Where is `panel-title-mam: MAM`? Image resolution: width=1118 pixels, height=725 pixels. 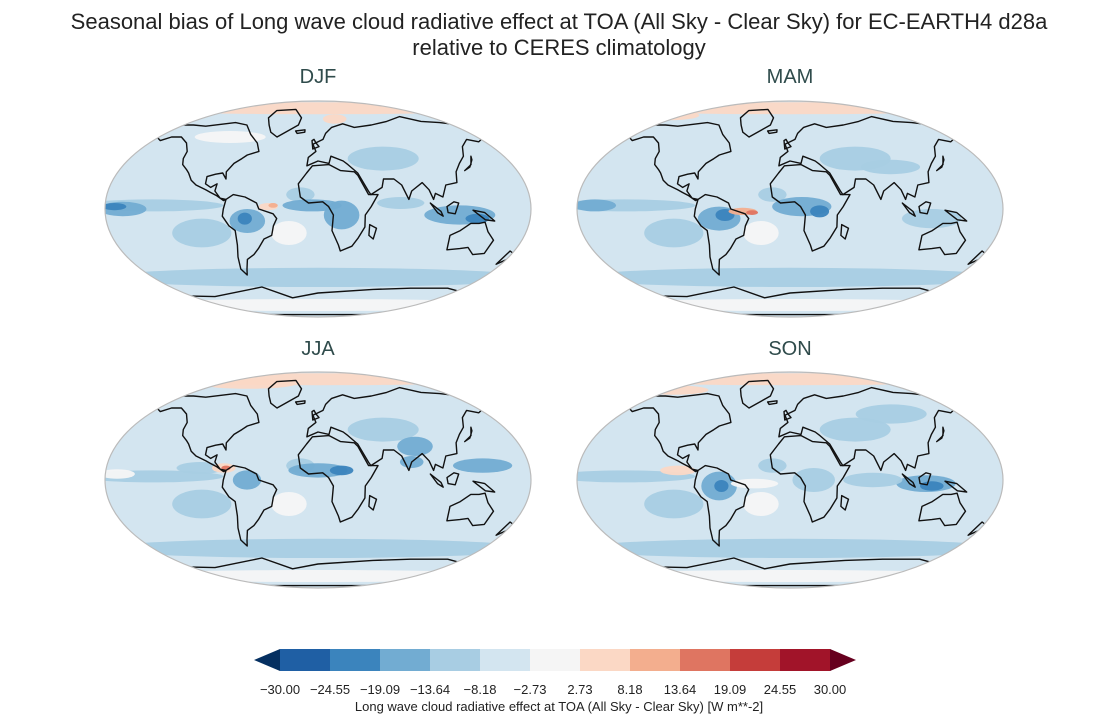
panel-title-mam: MAM is located at coordinates (790, 77).